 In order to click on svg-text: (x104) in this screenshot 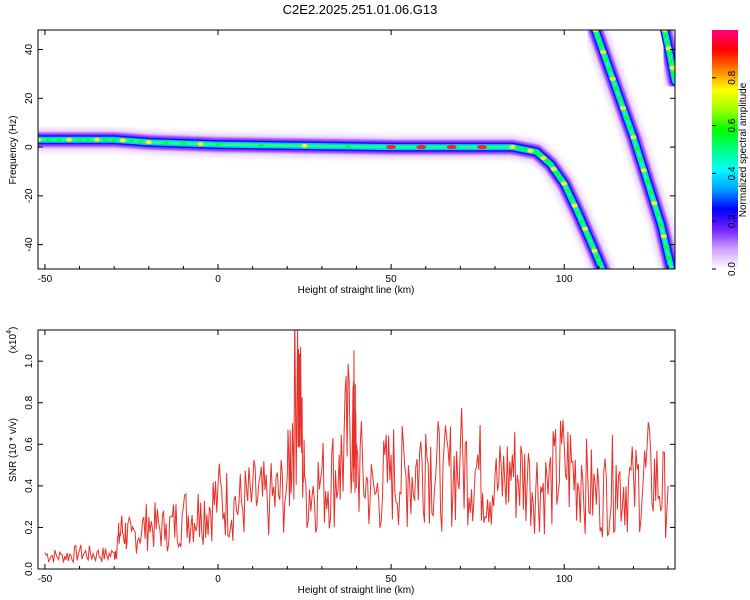, I will do `click(12, 340)`.